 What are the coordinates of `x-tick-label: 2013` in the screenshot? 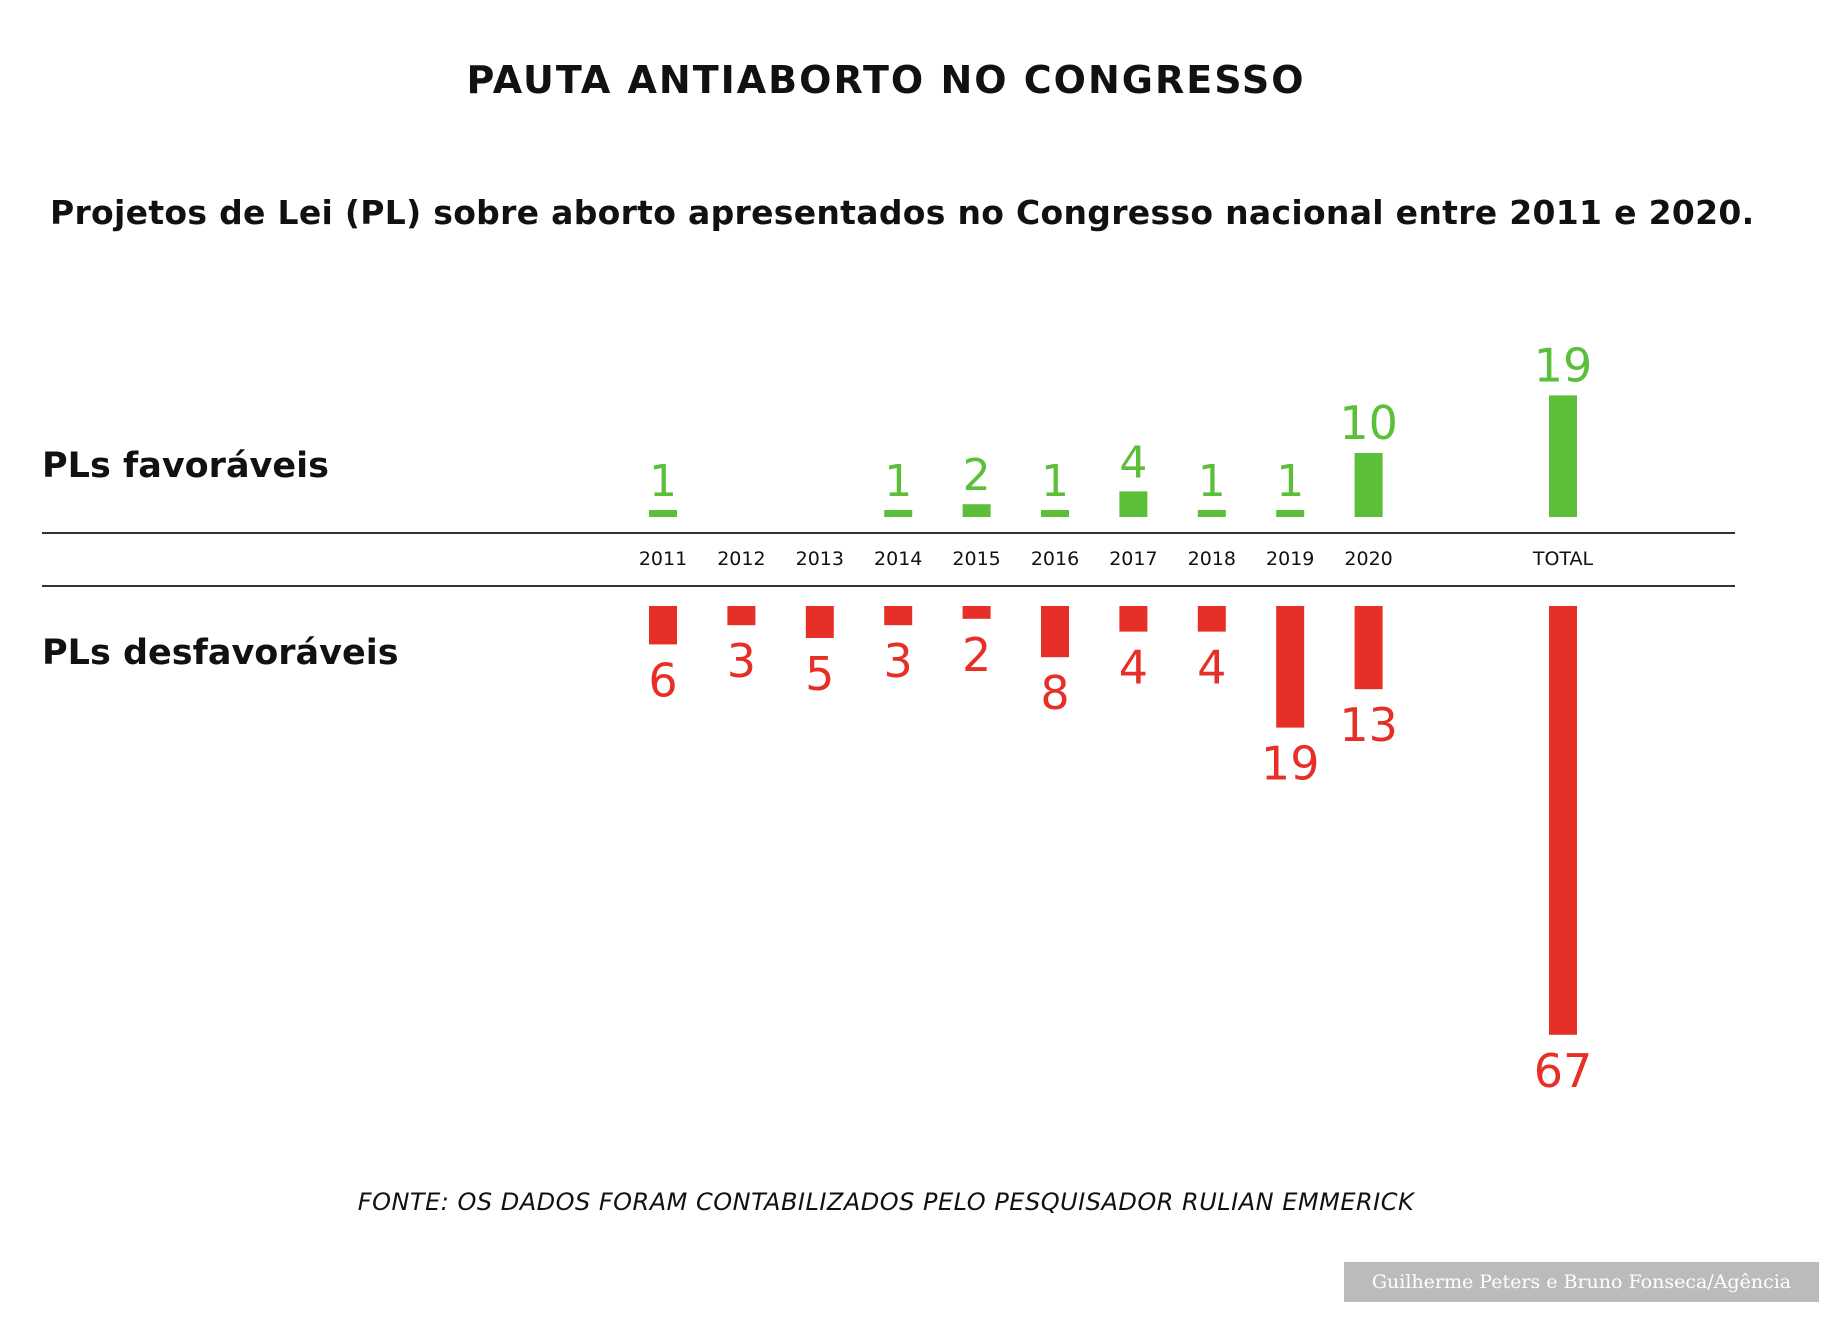 It's located at (820, 559).